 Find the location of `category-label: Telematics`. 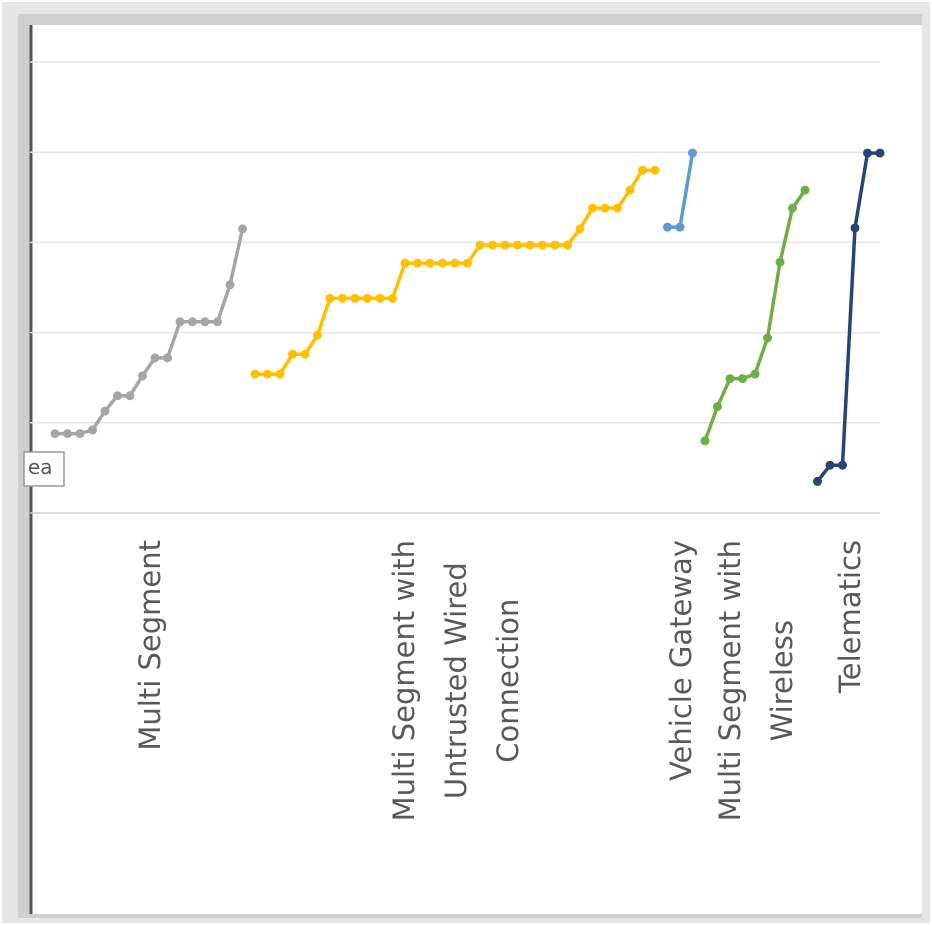

category-label: Telematics is located at coordinates (850, 617).